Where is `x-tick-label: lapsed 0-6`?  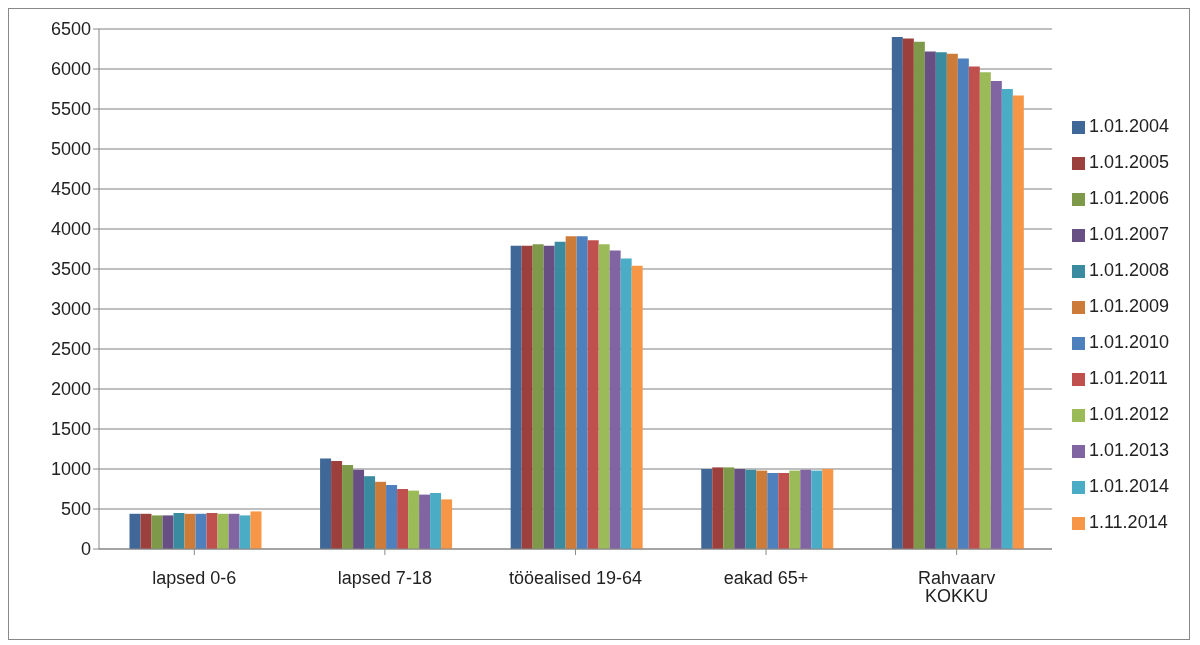 x-tick-label: lapsed 0-6 is located at coordinates (194, 577).